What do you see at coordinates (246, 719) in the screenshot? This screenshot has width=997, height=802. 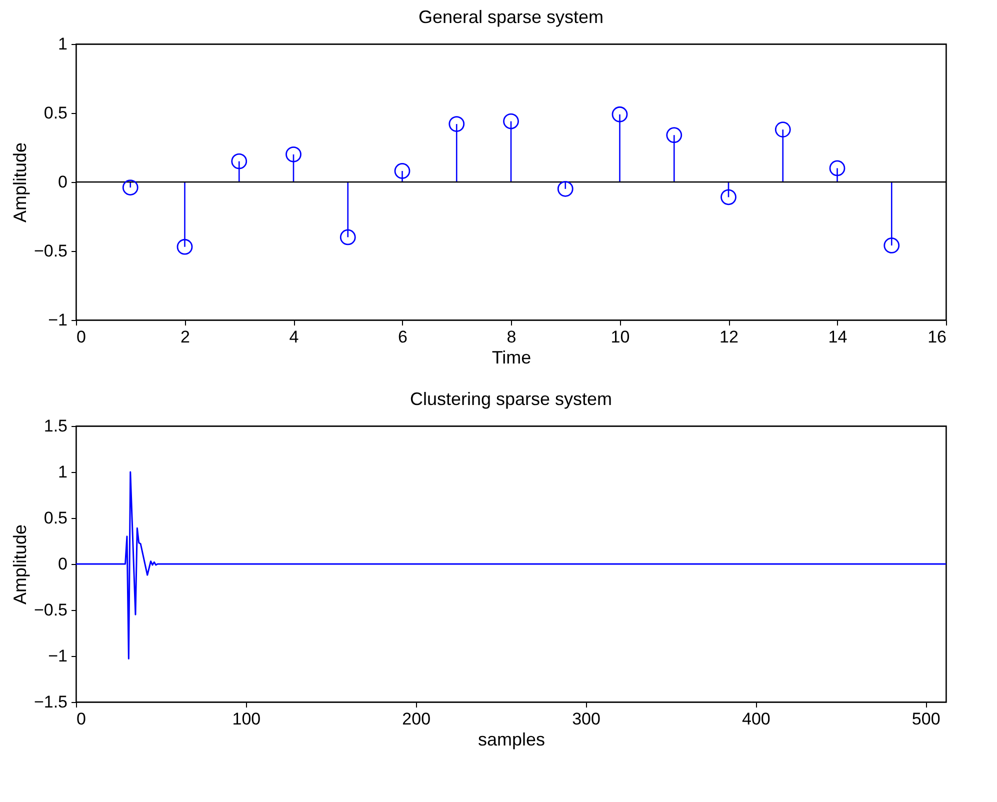 I see `x-tick-label: 100` at bounding box center [246, 719].